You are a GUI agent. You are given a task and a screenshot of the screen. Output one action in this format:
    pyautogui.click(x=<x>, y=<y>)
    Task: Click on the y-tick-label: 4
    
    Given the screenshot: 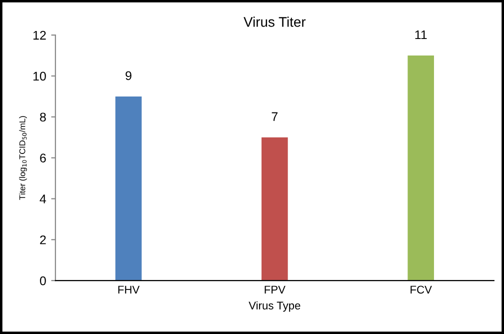 What is the action you would take?
    pyautogui.click(x=43, y=199)
    